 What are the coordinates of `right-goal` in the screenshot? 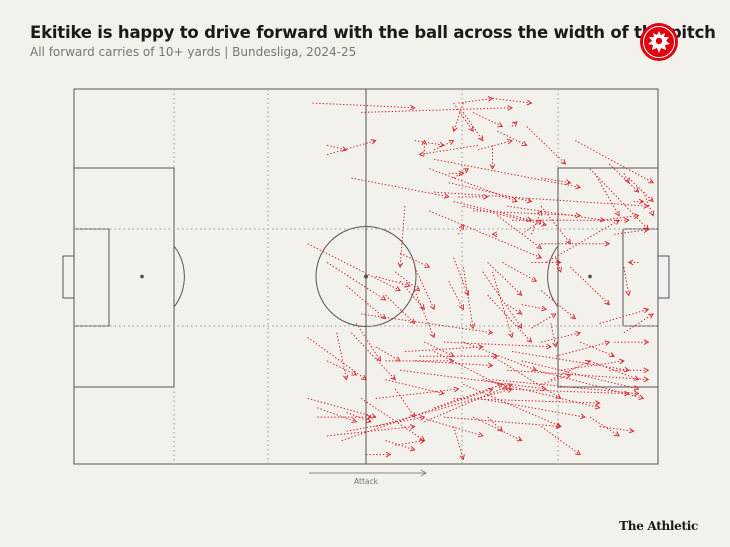 It's located at (663, 277).